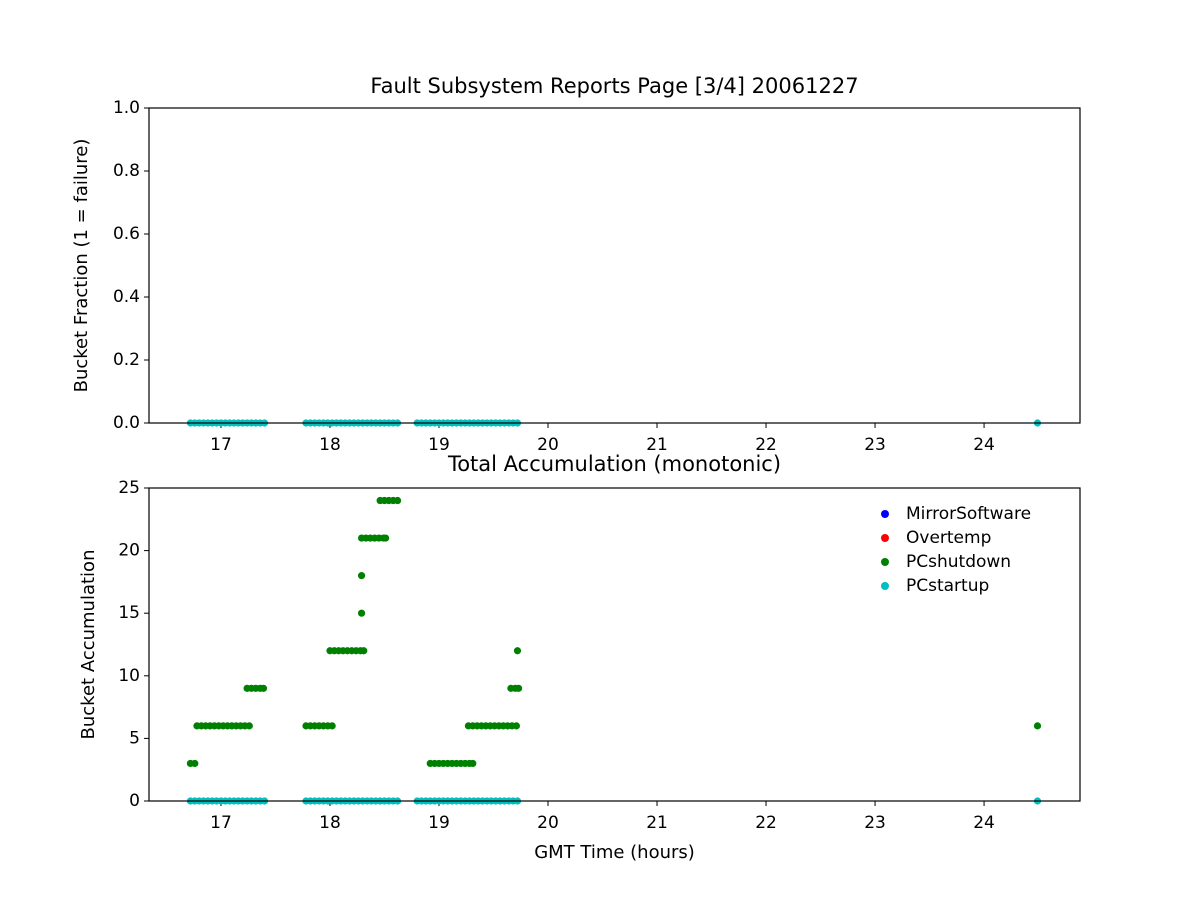  Describe the element at coordinates (948, 538) in the screenshot. I see `legend-label: Overtemp` at that location.